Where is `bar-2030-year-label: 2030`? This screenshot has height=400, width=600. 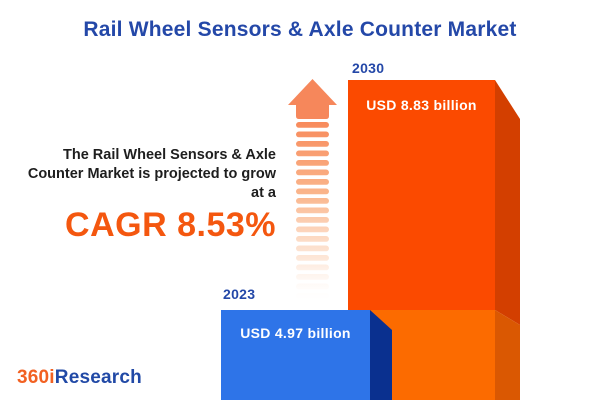 bar-2030-year-label: 2030 is located at coordinates (368, 68).